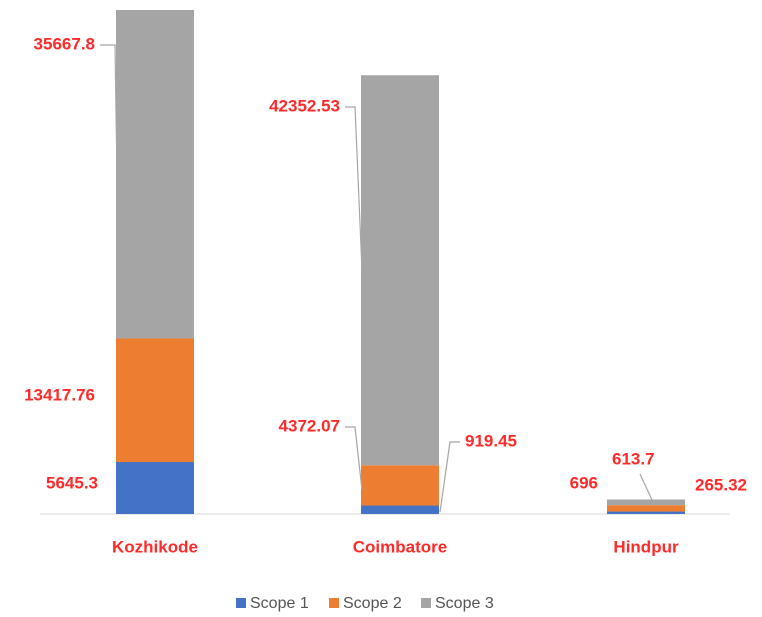  Describe the element at coordinates (64, 43) in the screenshot. I see `data-label: 35667.8` at that location.